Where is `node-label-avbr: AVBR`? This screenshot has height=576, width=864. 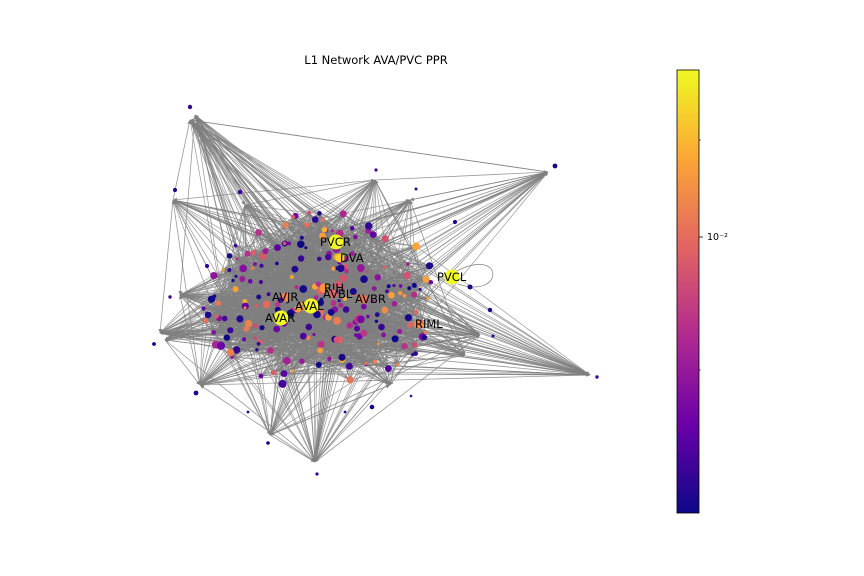
node-label-avbr: AVBR is located at coordinates (370, 299).